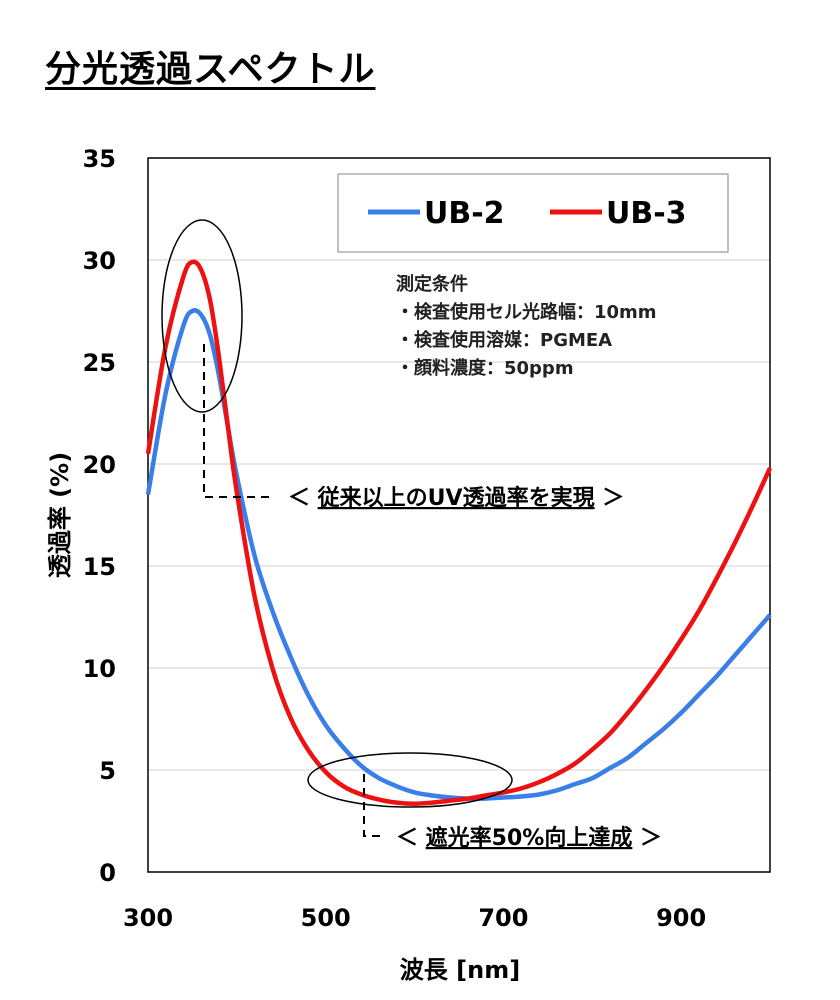  Describe the element at coordinates (210, 69) in the screenshot. I see `page-title: 分光透過スペクトル` at that location.